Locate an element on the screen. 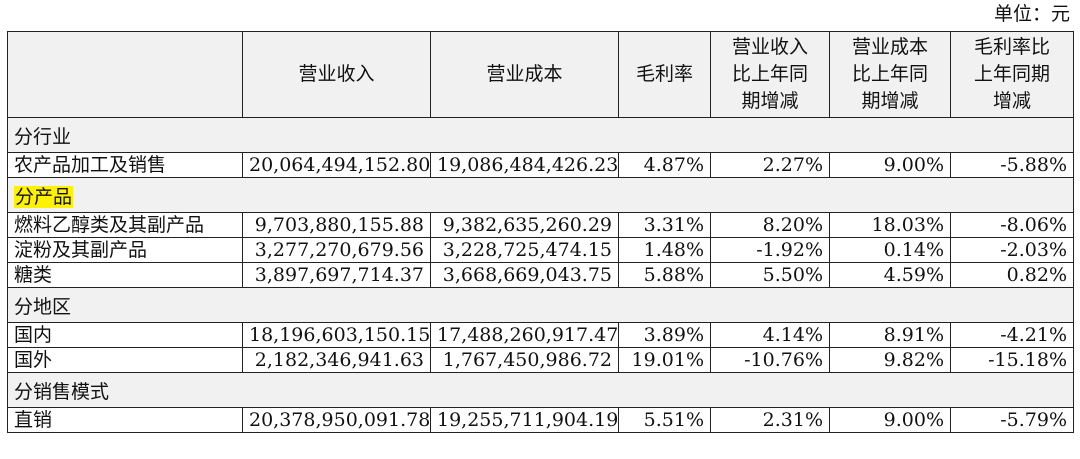  header-revenue-yoy-line: 期增减 is located at coordinates (770, 101).